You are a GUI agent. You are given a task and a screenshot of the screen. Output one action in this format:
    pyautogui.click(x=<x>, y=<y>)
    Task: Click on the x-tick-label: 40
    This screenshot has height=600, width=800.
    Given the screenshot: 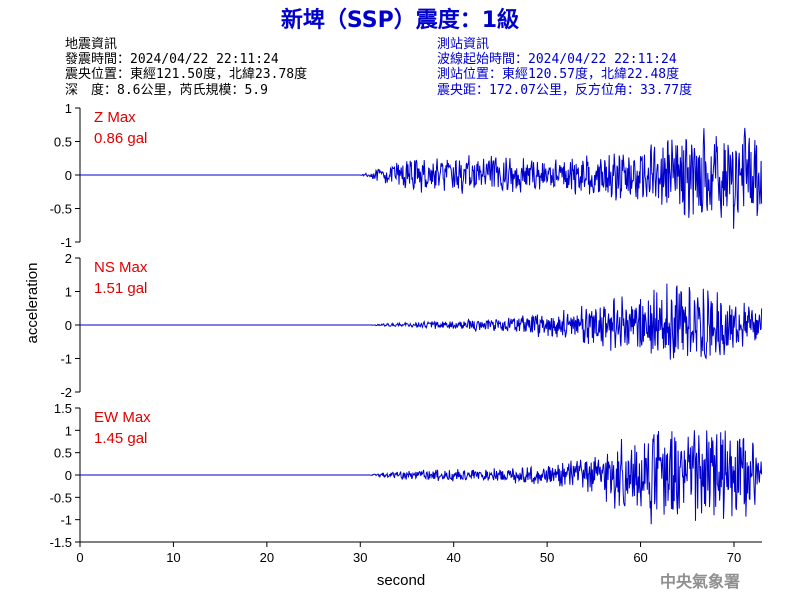 What is the action you would take?
    pyautogui.click(x=453, y=557)
    